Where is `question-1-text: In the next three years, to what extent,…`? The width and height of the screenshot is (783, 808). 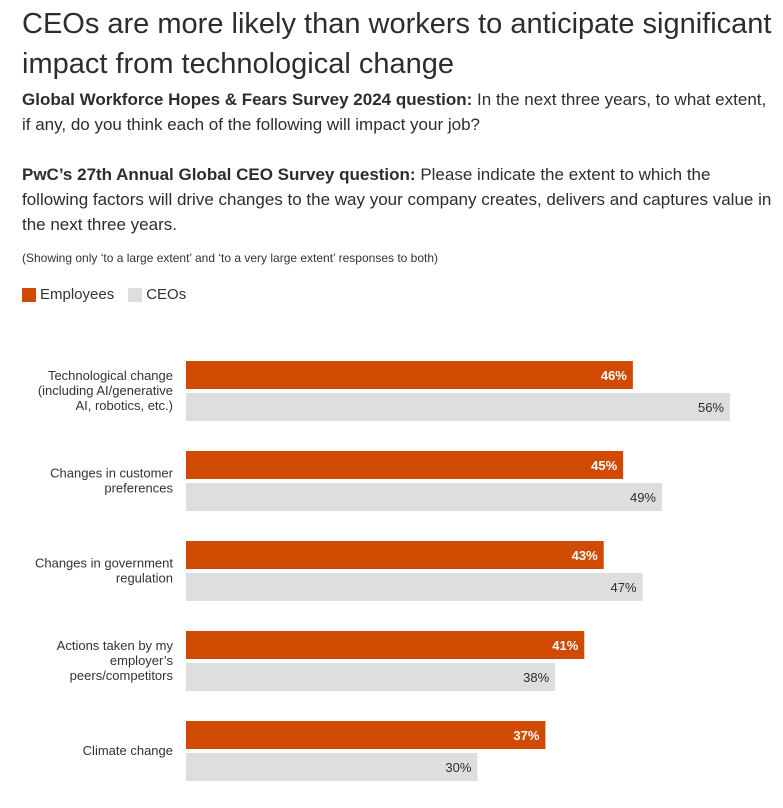 question-1-text: In the next three years, to what extent,… is located at coordinates (394, 112).